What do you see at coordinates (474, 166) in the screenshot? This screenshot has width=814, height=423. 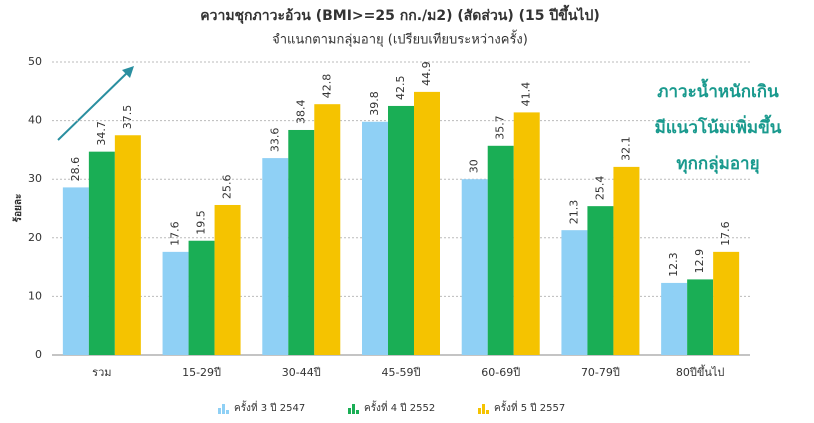 I see `data-label: 30` at bounding box center [474, 166].